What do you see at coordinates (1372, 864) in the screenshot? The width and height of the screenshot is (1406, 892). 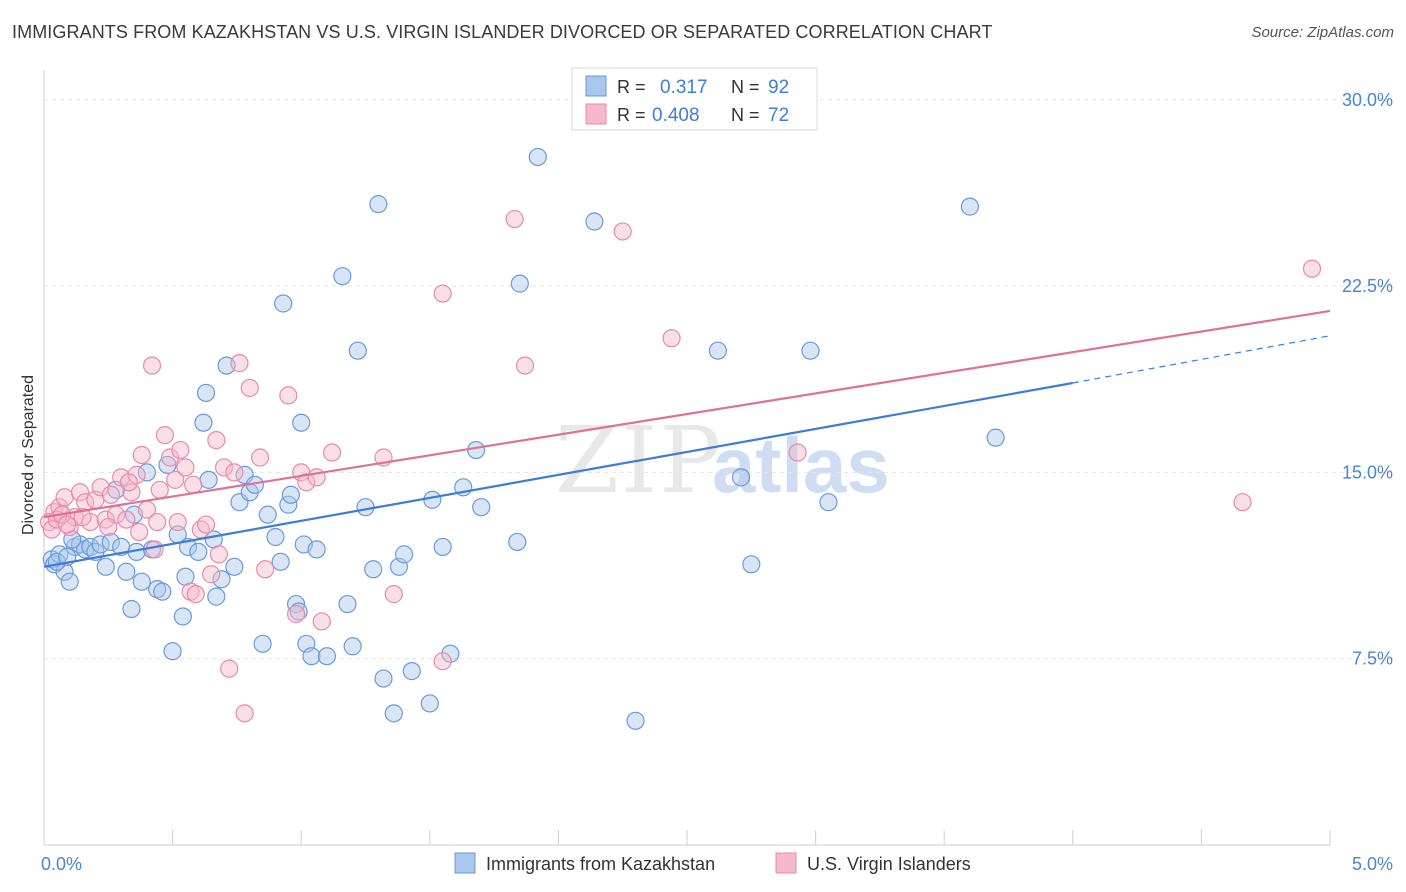 I see `x-tick-label: 5.0%` at bounding box center [1372, 864].